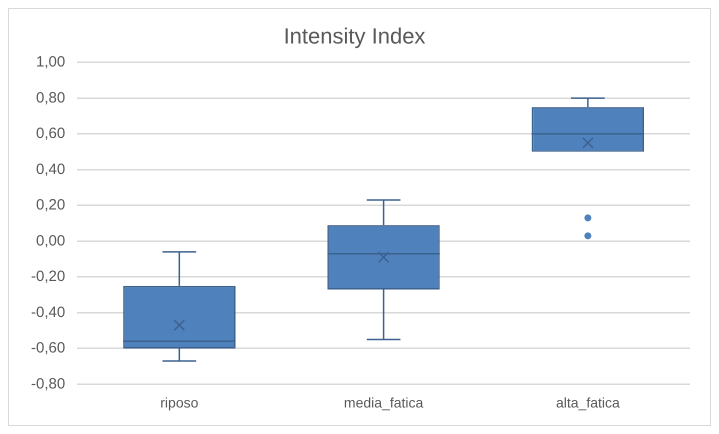  Describe the element at coordinates (48, 348) in the screenshot. I see `y-tick-label: -0,60` at that location.